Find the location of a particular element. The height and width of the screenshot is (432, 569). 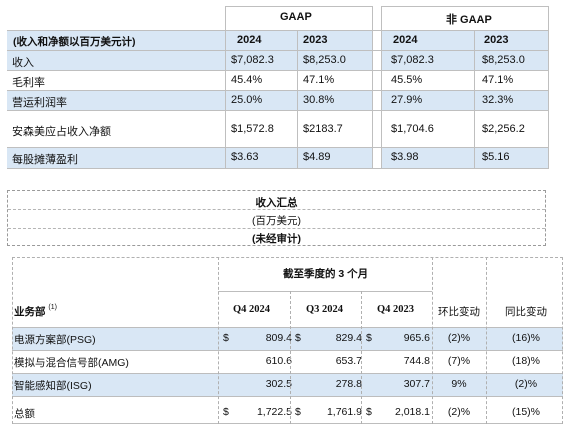

gaap-2024-value: 45.4% is located at coordinates (247, 80).